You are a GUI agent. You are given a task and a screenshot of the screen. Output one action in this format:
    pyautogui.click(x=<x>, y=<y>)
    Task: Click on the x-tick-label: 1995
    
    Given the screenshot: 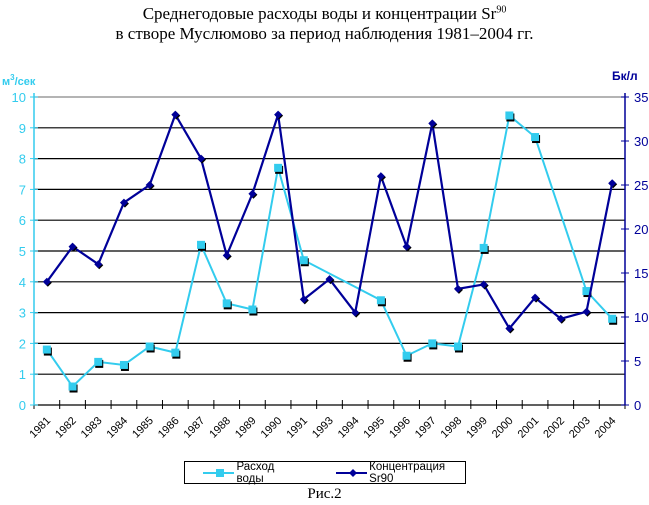 What is the action you would take?
    pyautogui.click(x=374, y=428)
    